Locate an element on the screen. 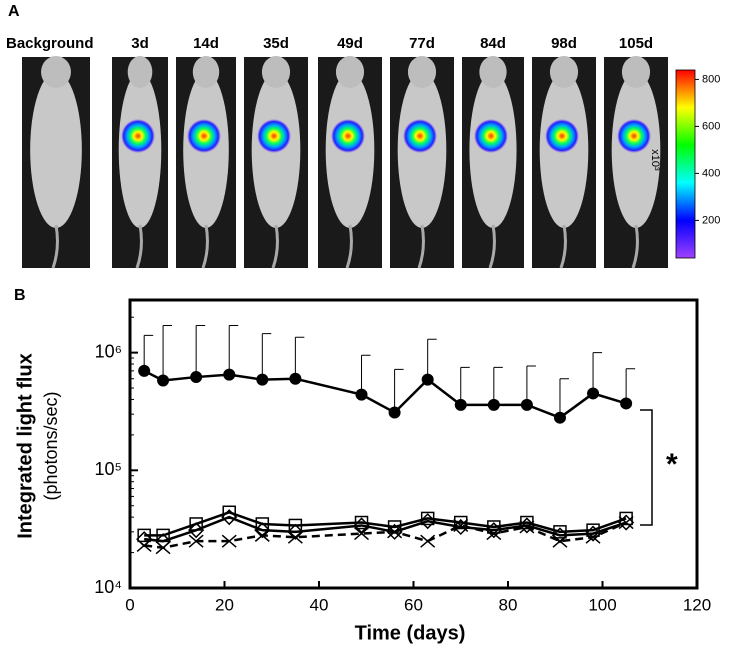  y-axis-sublabel: (photons/sec) is located at coordinates (51, 445).